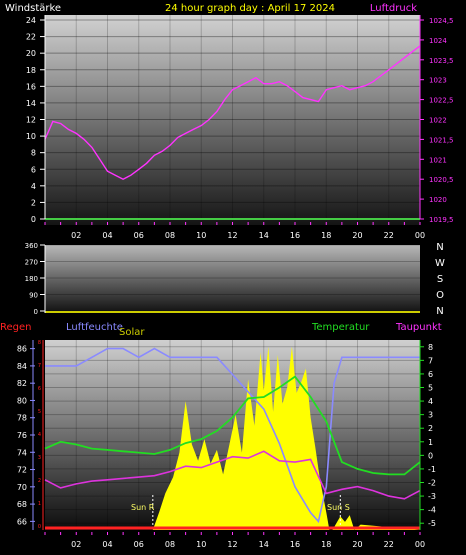  I want to click on pressure-x-tick-8: 18, so click(326, 235).